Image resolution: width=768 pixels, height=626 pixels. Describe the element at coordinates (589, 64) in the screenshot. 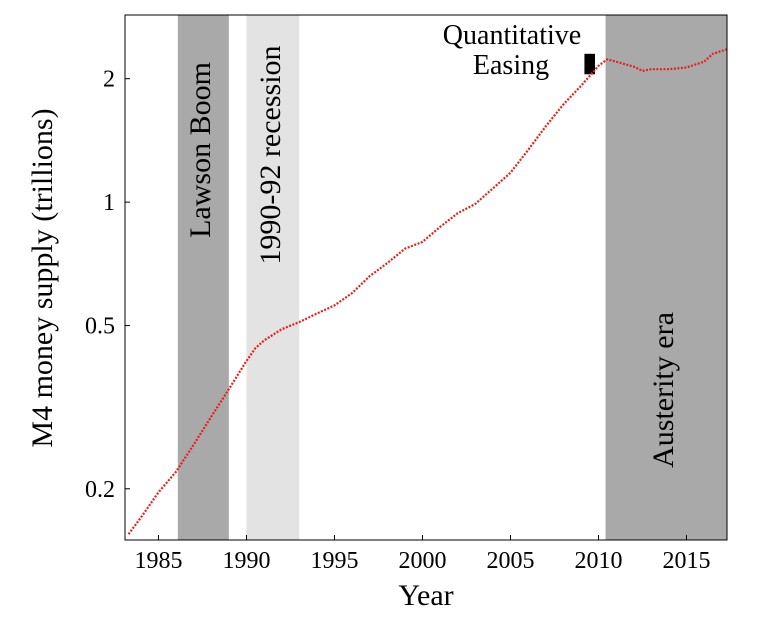

I see `qe-marker` at that location.